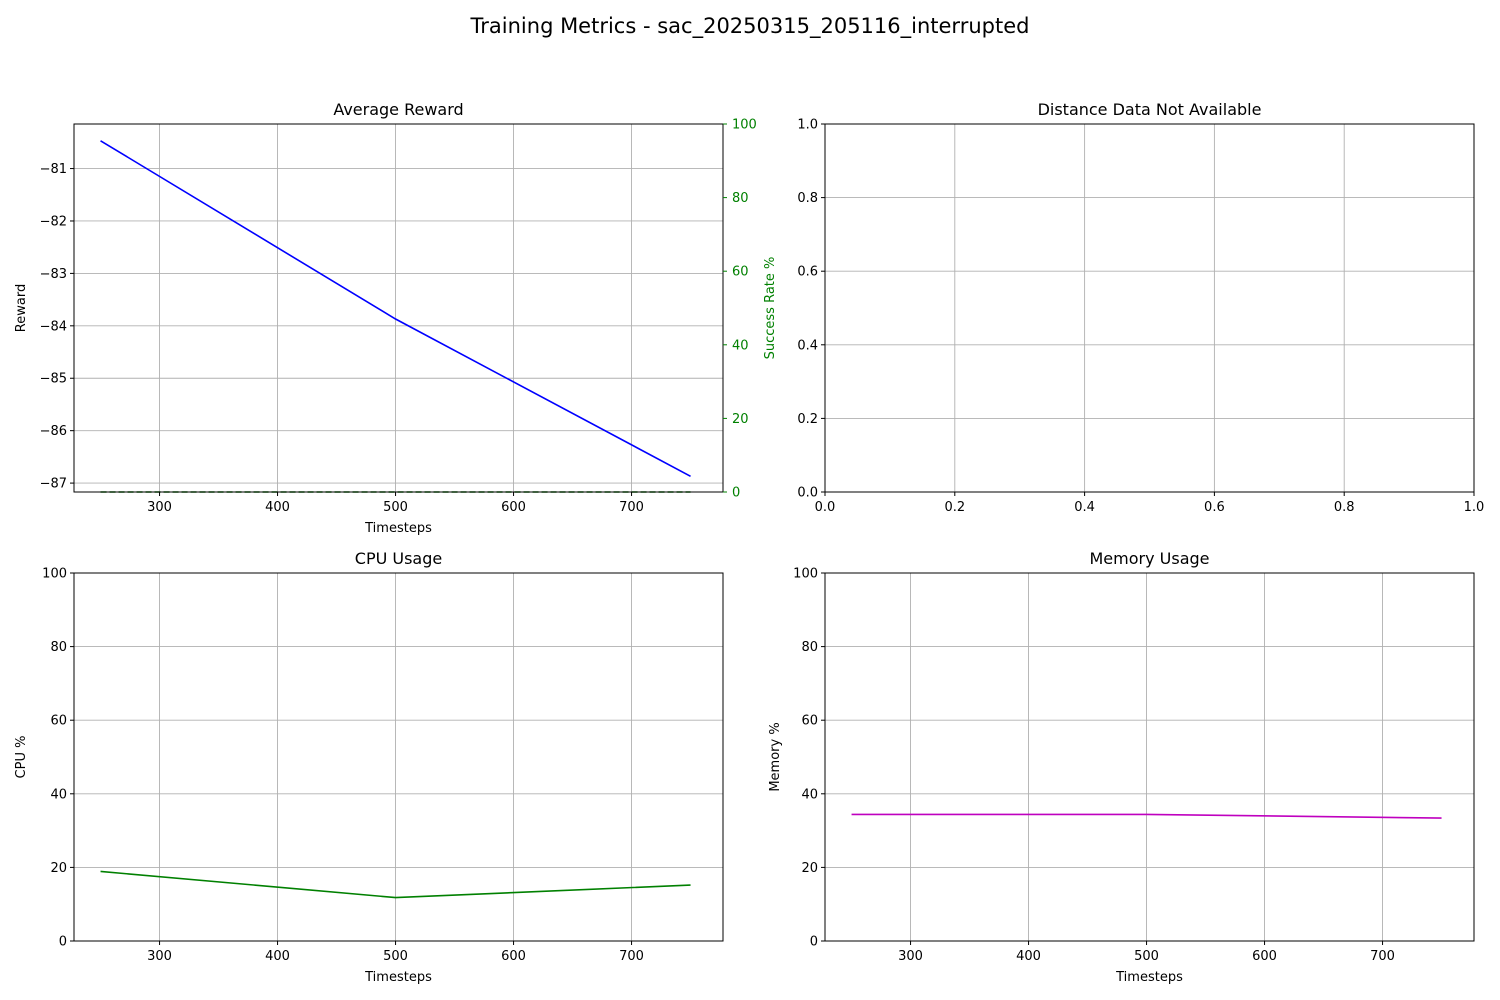  Describe the element at coordinates (398, 109) in the screenshot. I see `chart-title: Average Reward` at that location.